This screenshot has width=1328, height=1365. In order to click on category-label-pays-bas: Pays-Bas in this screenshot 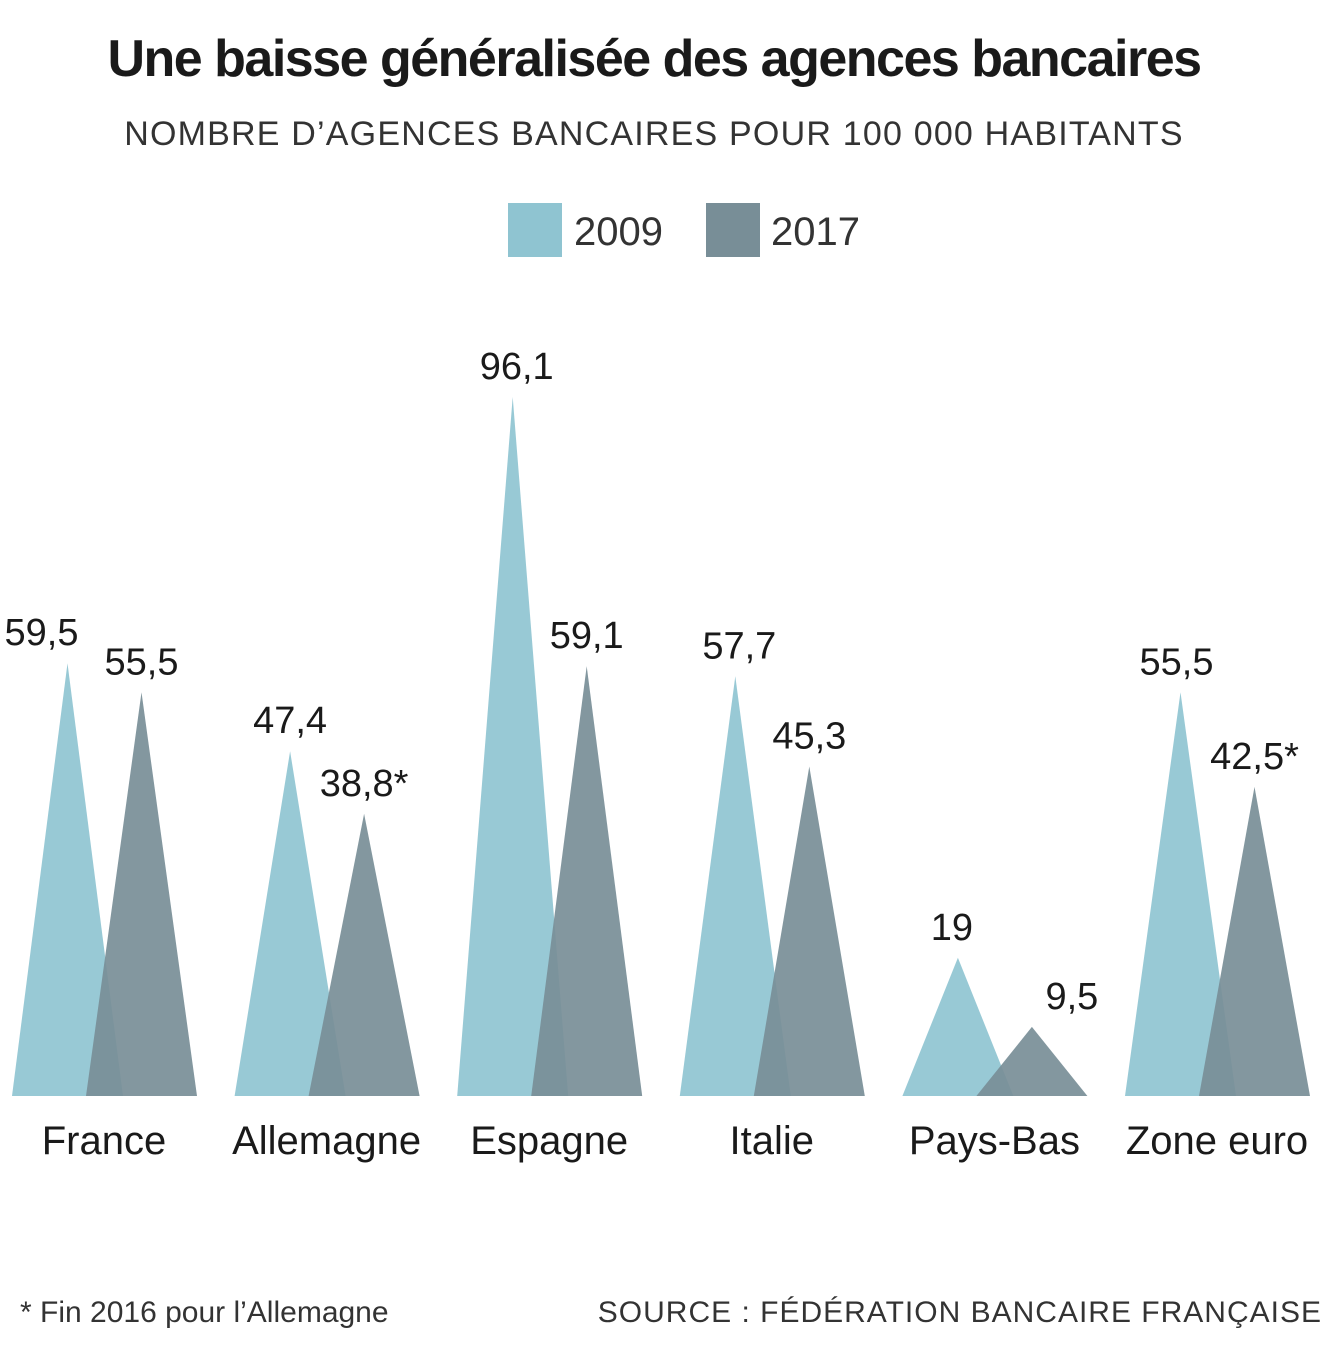, I will do `click(994, 1141)`.